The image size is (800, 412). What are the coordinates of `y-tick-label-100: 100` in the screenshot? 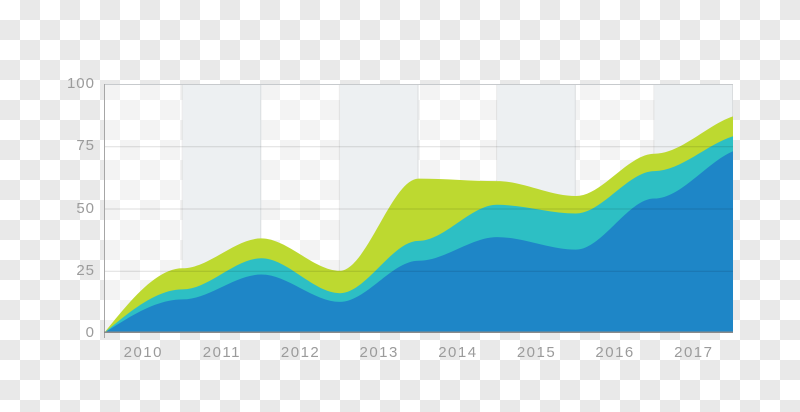 It's located at (80, 83).